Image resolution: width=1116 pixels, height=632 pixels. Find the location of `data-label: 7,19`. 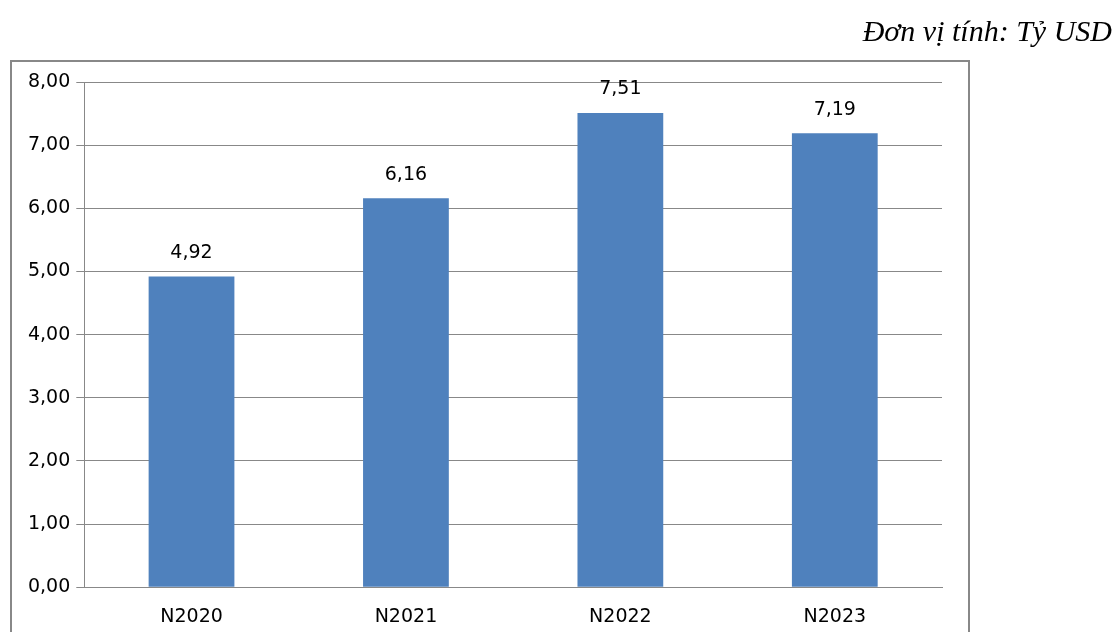

data-label: 7,19 is located at coordinates (834, 107).